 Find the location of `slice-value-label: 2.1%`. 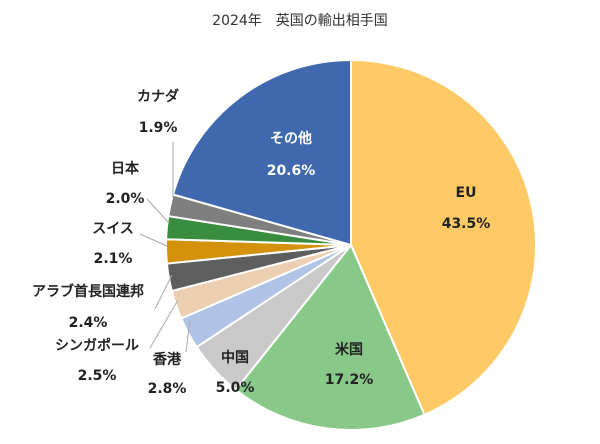

slice-value-label: 2.1% is located at coordinates (113, 259).